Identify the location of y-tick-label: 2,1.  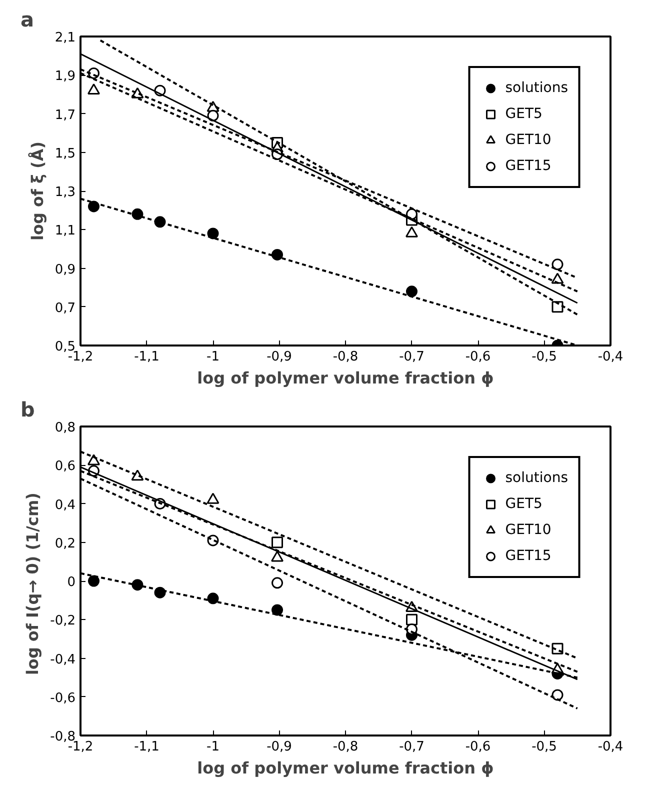
(65, 38).